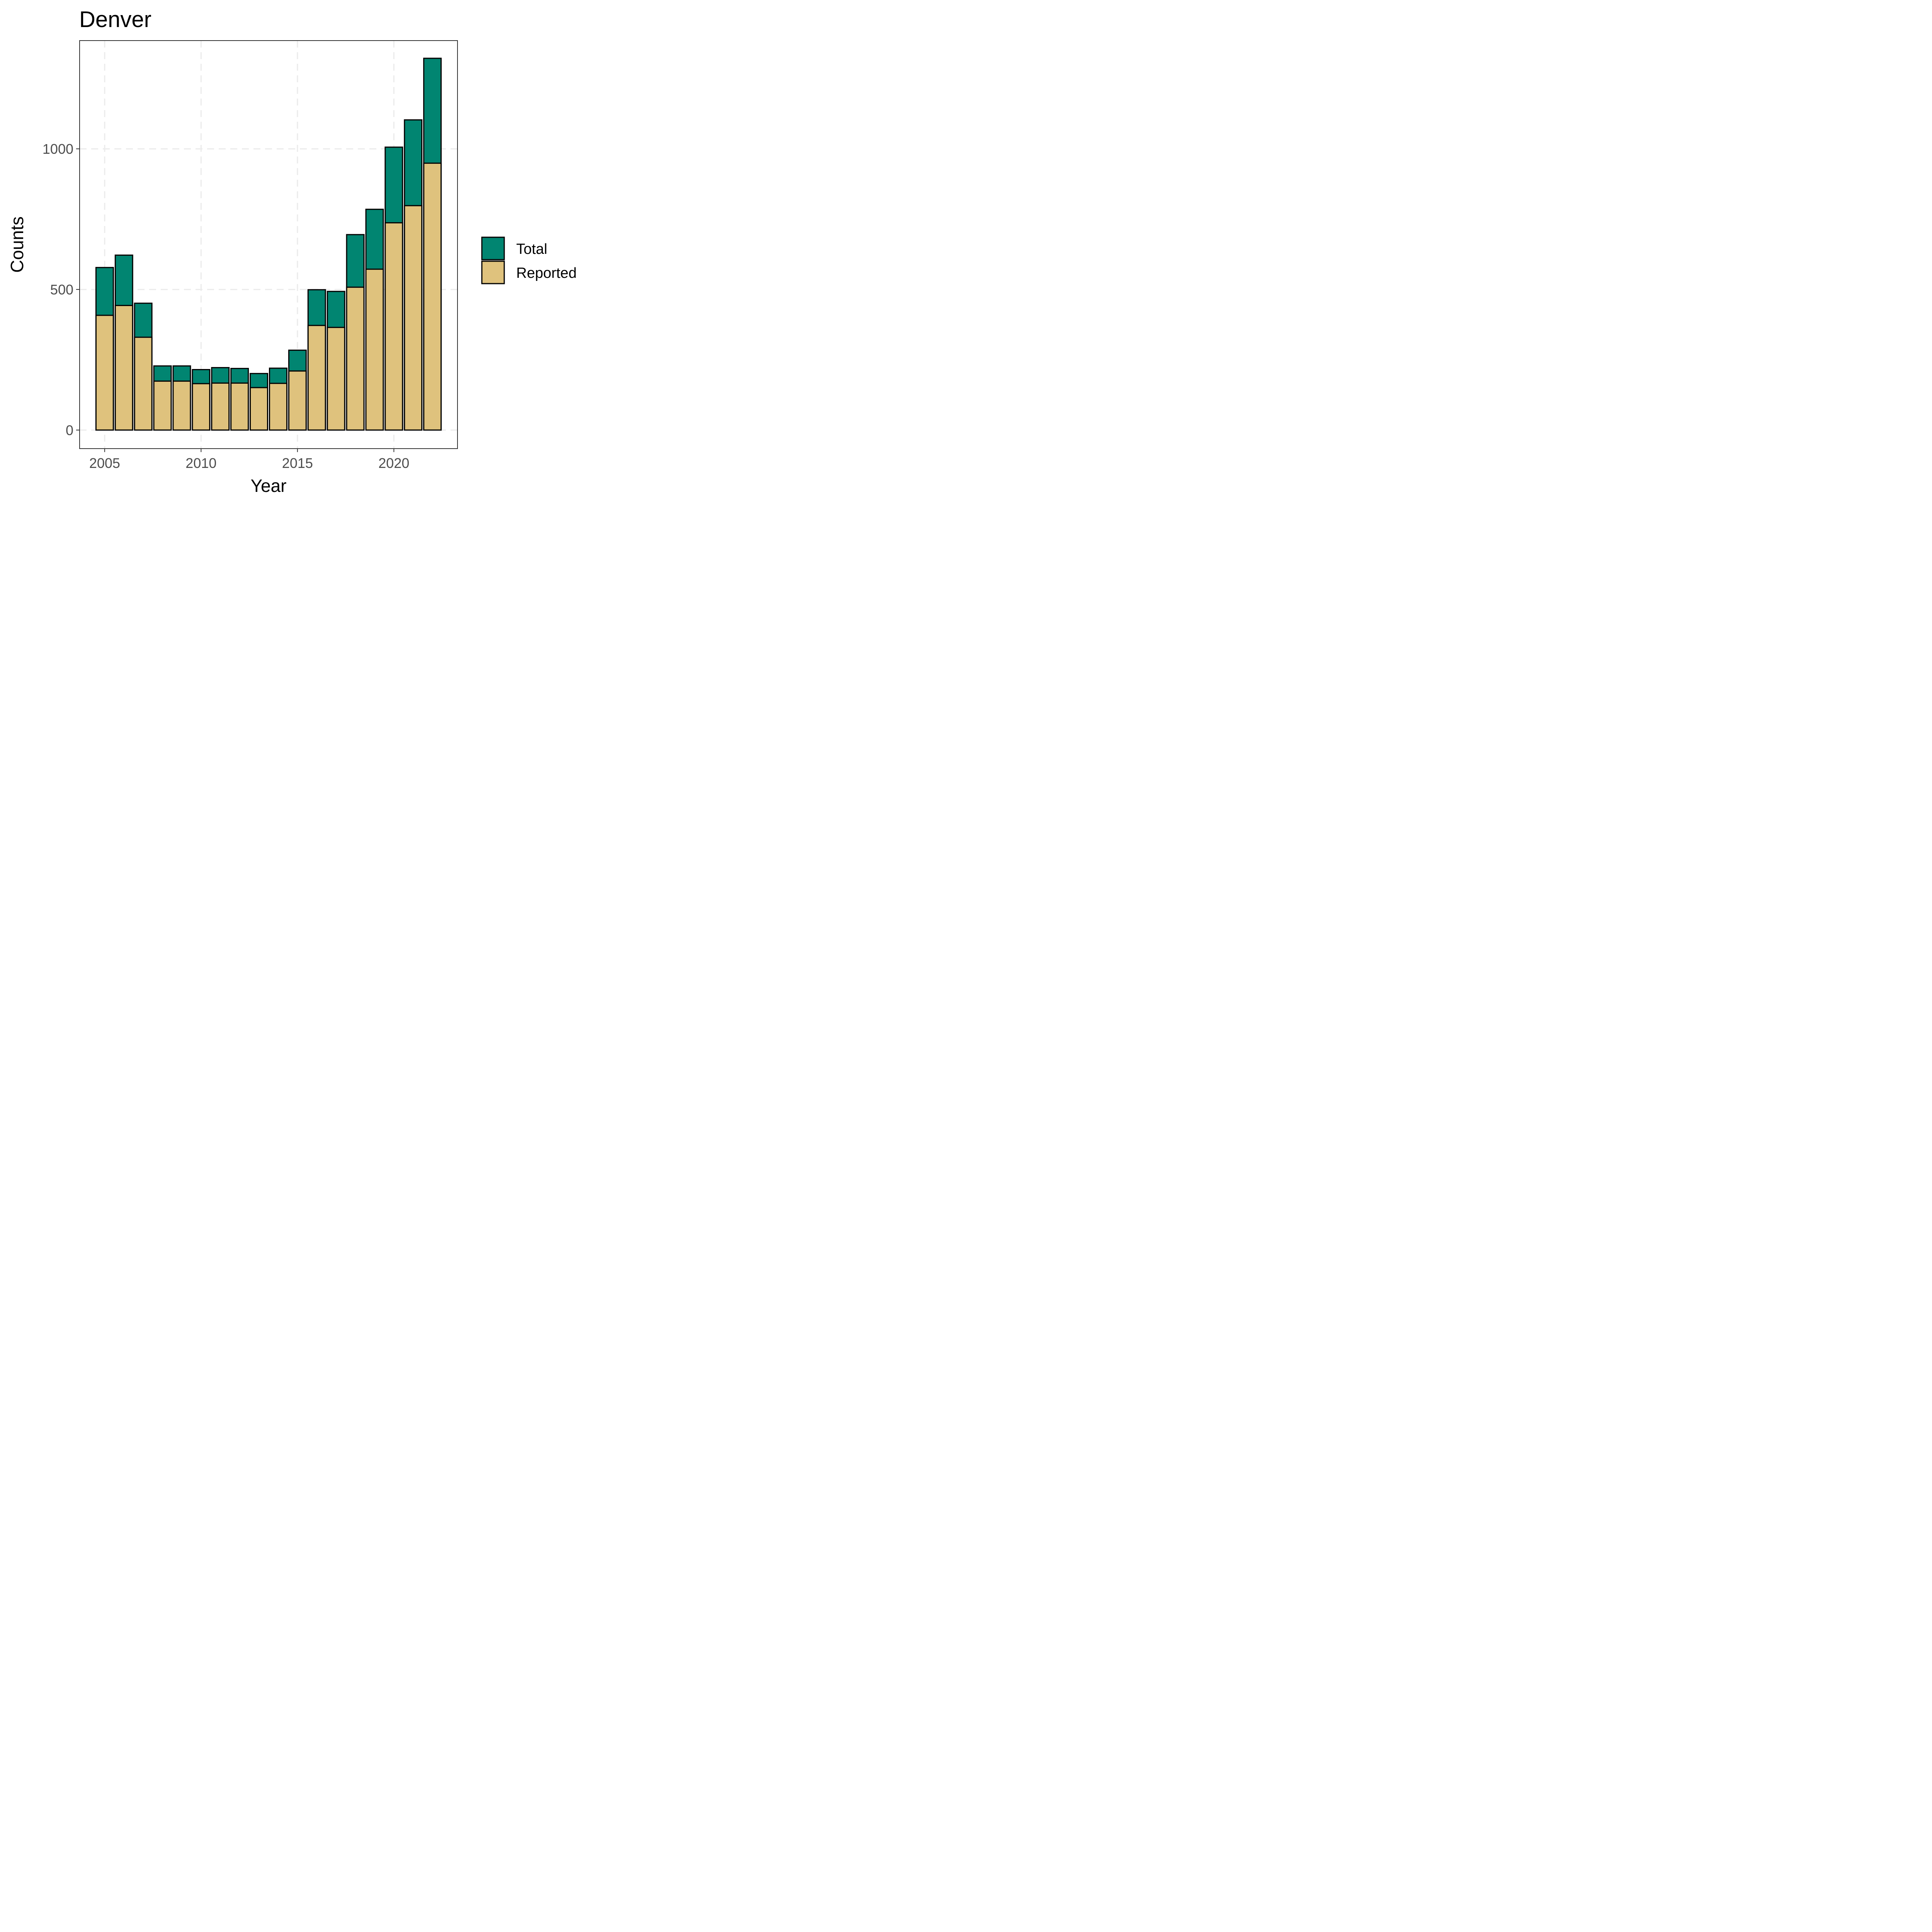 This screenshot has width=1932, height=1932. Describe the element at coordinates (249, 460) in the screenshot. I see `x-axis: 2005 2010 2015 2020` at that location.